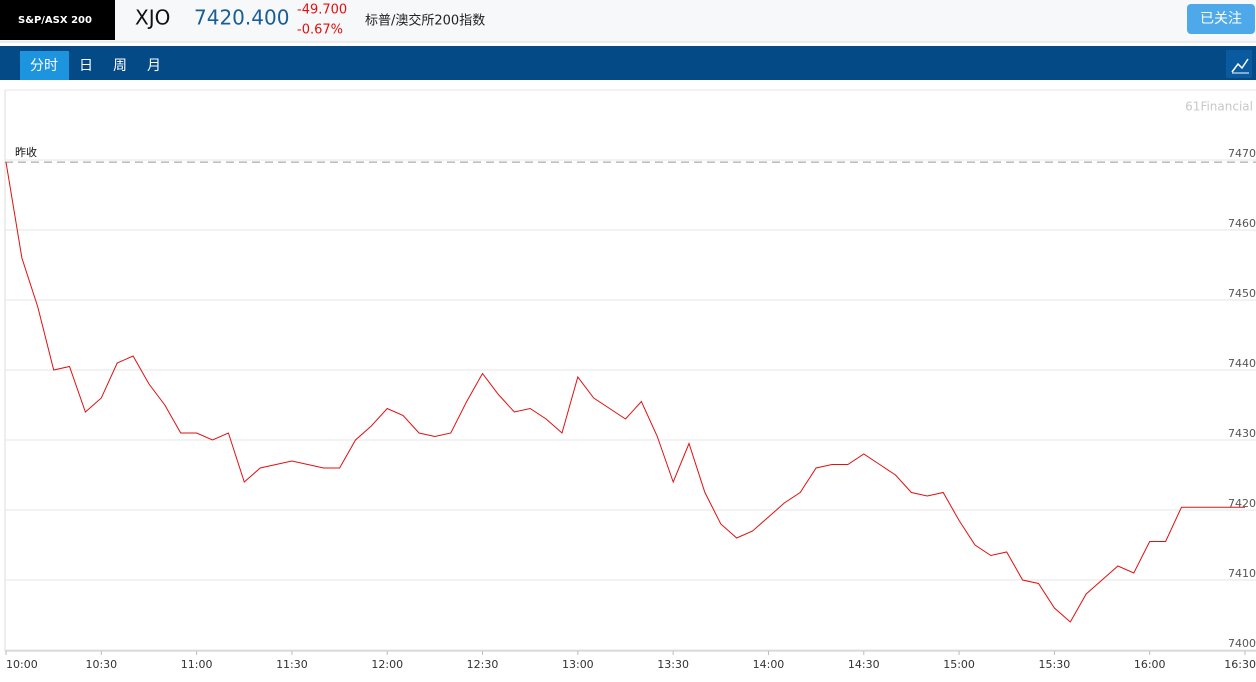 This screenshot has width=1256, height=682. Describe the element at coordinates (628, 63) in the screenshot. I see `tab-bar` at that location.